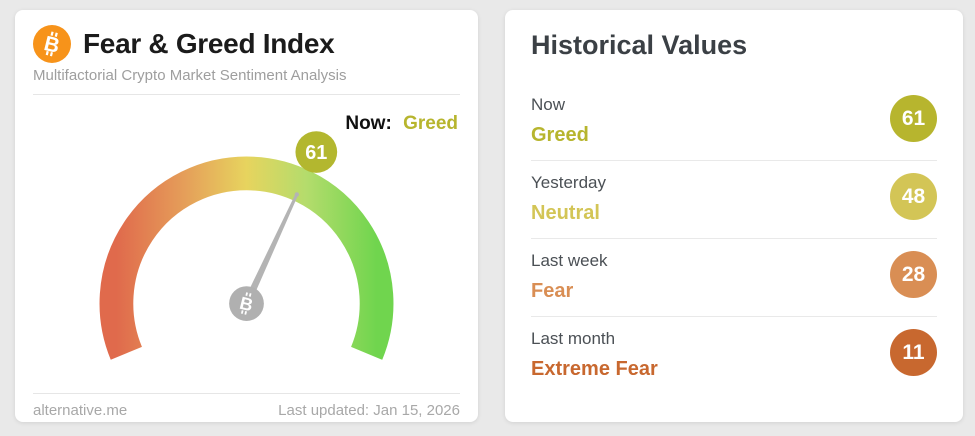 This screenshot has height=436, width=975. I want to click on bitcoin-hub-icon: B, so click(246, 304).